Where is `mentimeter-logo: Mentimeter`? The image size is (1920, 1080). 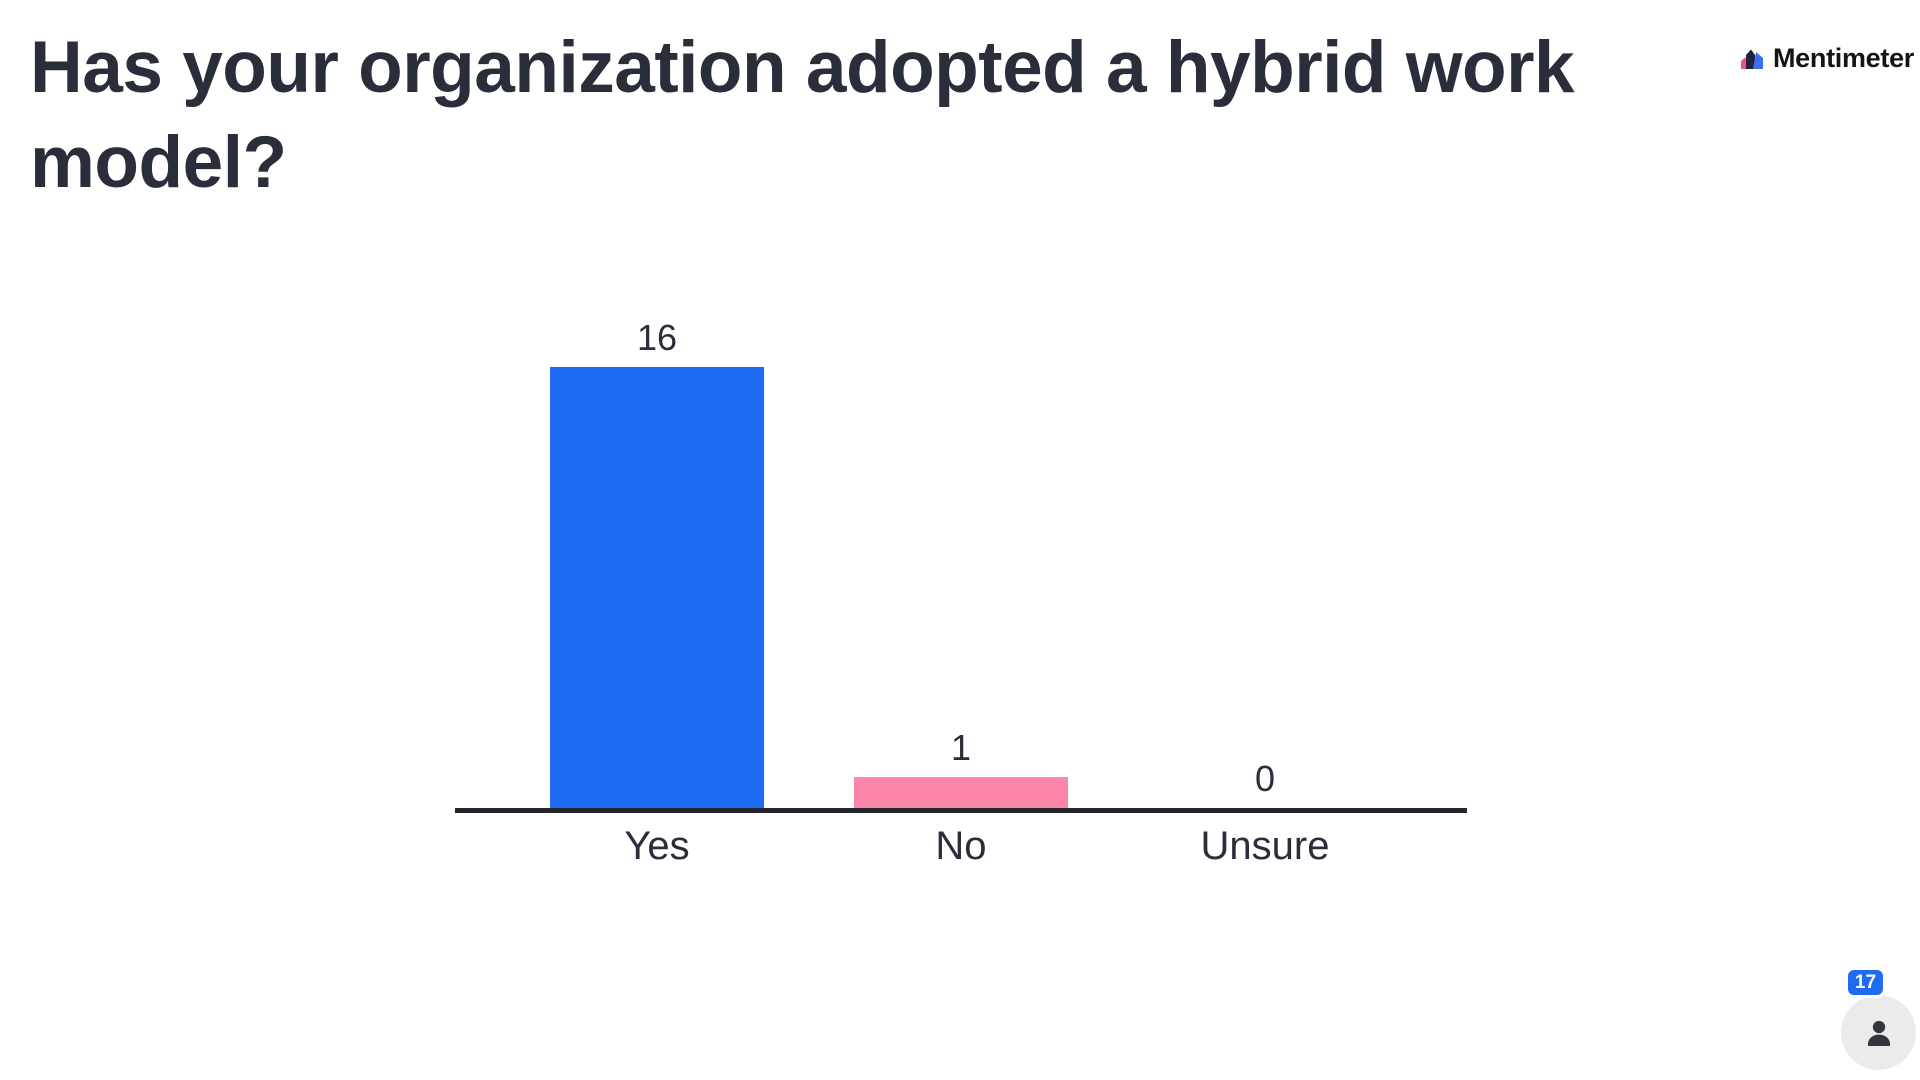 mentimeter-logo: Mentimeter is located at coordinates (1827, 58).